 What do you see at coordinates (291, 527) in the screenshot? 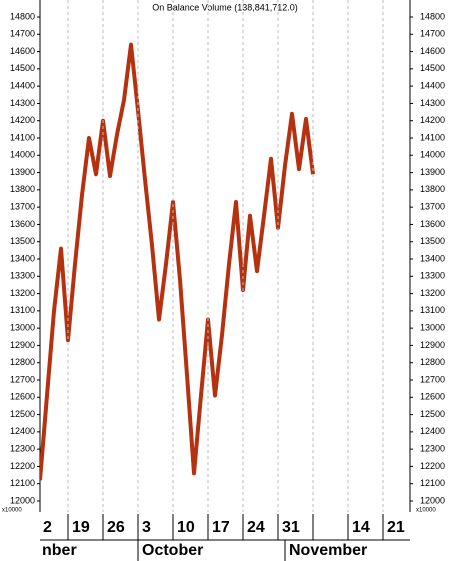
I see `x-tick-label: 31` at bounding box center [291, 527].